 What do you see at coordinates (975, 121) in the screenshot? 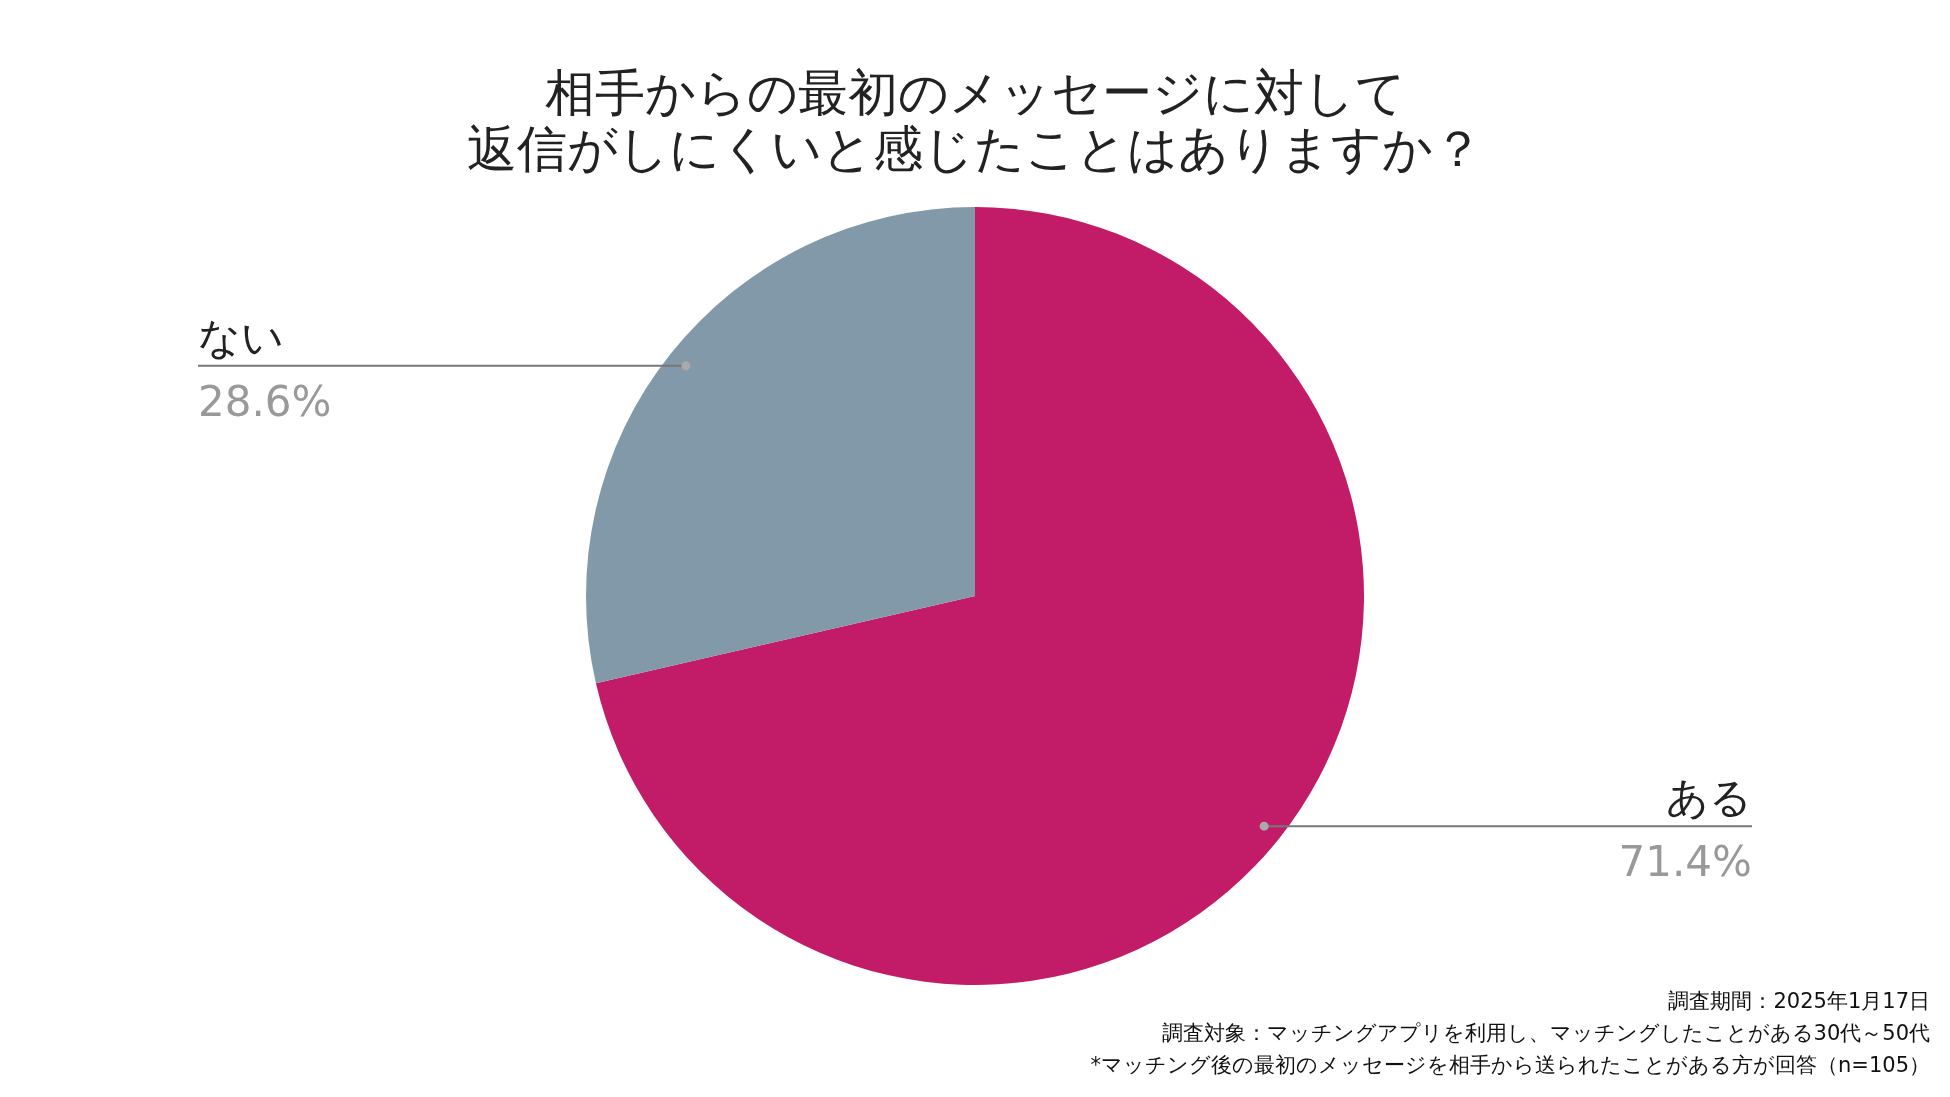
I see `chart-title: 相手からの最初のメッセージに対して返信がしにくいと感じたことはありますか？` at bounding box center [975, 121].